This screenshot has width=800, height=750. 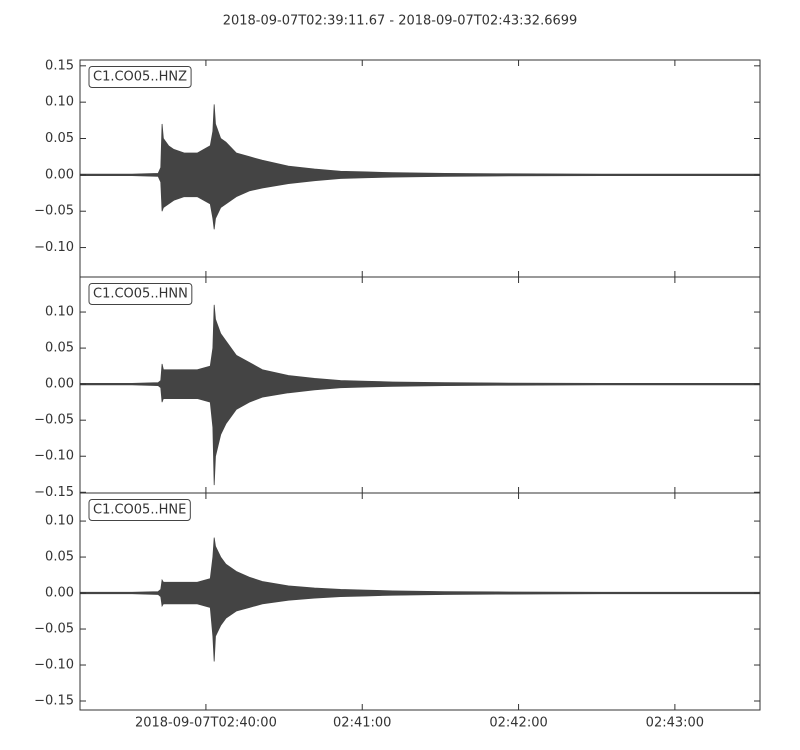 I want to click on x-tick-label: 02:43:00, so click(x=675, y=723).